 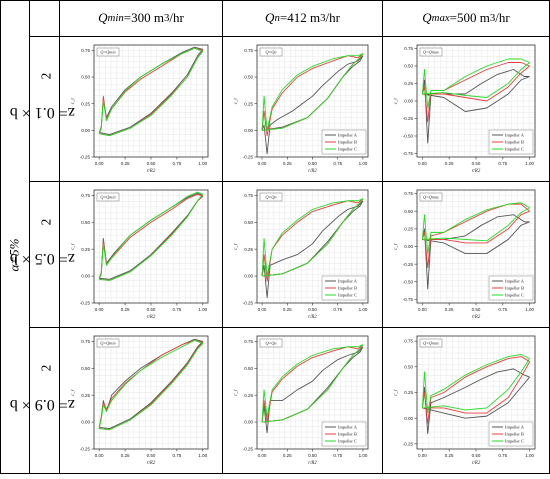 What do you see at coordinates (29, 237) in the screenshot?
I see `table-border-c0` at bounding box center [29, 237].